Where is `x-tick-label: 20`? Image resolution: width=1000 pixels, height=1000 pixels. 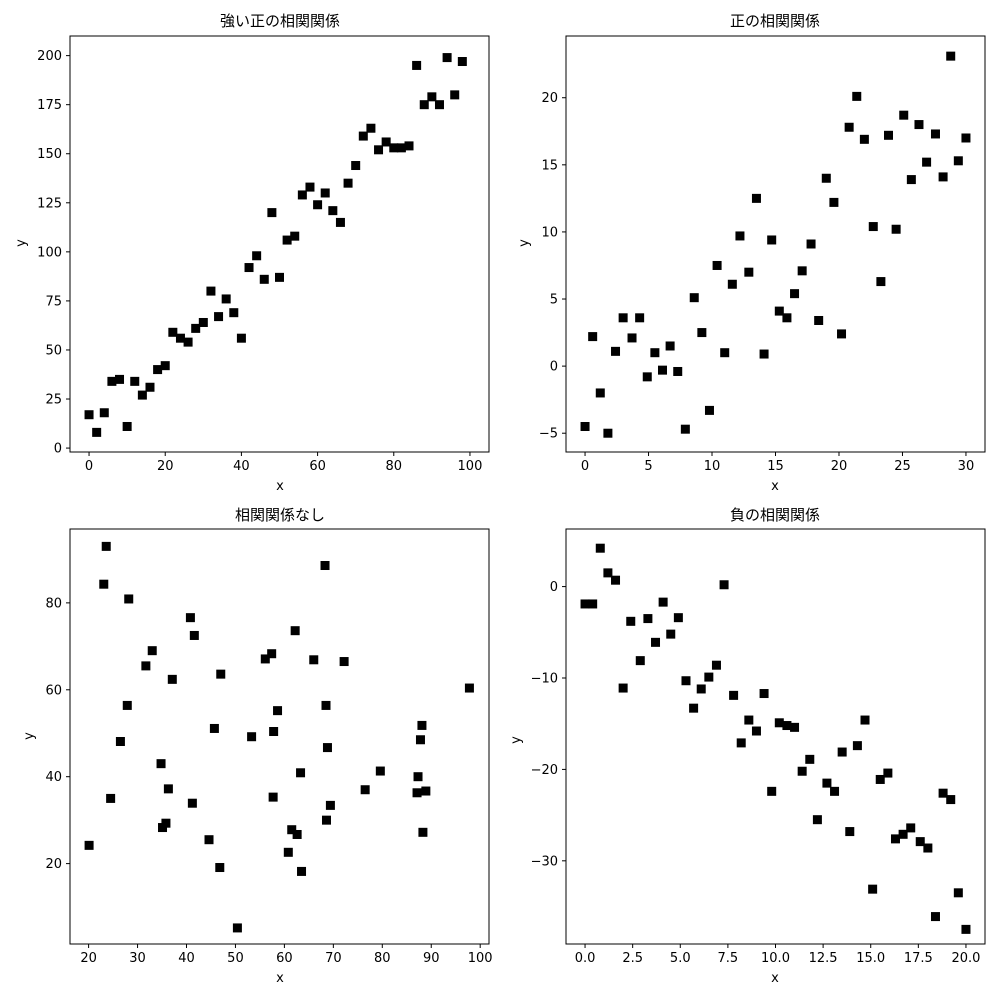 x-tick-label: 20 is located at coordinates (839, 466).